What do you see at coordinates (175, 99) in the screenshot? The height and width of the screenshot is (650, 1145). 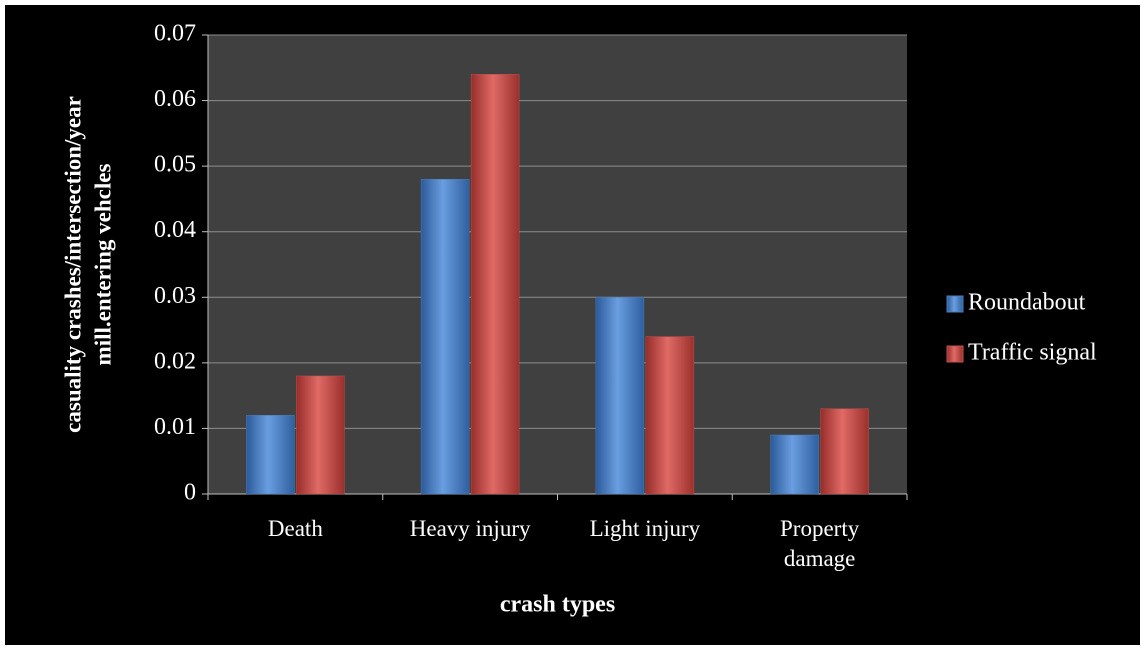 I see `y-tick-label: 0.06` at bounding box center [175, 99].